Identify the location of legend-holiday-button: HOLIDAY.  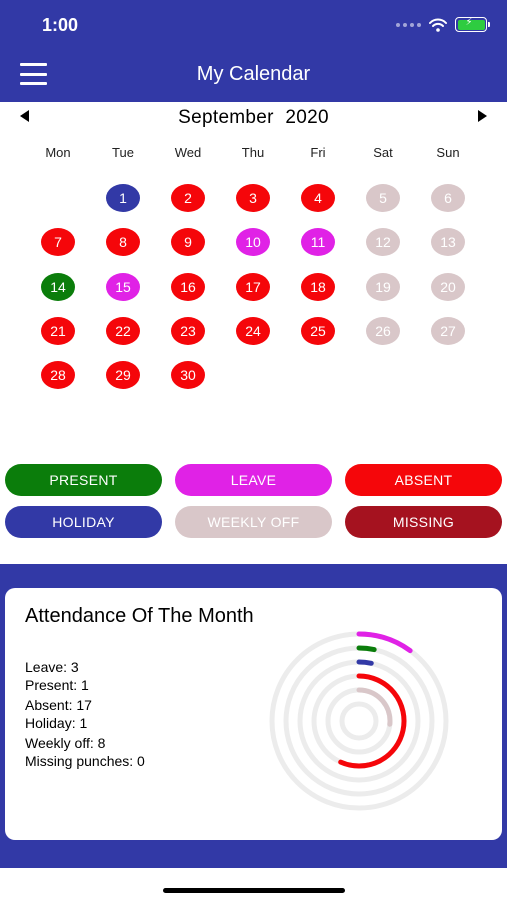
(83, 522).